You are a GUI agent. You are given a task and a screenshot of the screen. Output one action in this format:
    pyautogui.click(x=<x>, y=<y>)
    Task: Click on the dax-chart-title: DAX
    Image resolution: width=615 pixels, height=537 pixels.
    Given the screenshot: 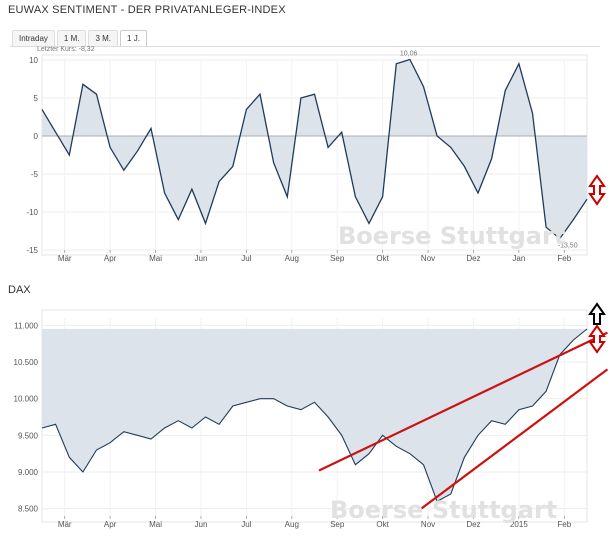 What is the action you would take?
    pyautogui.click(x=19, y=290)
    